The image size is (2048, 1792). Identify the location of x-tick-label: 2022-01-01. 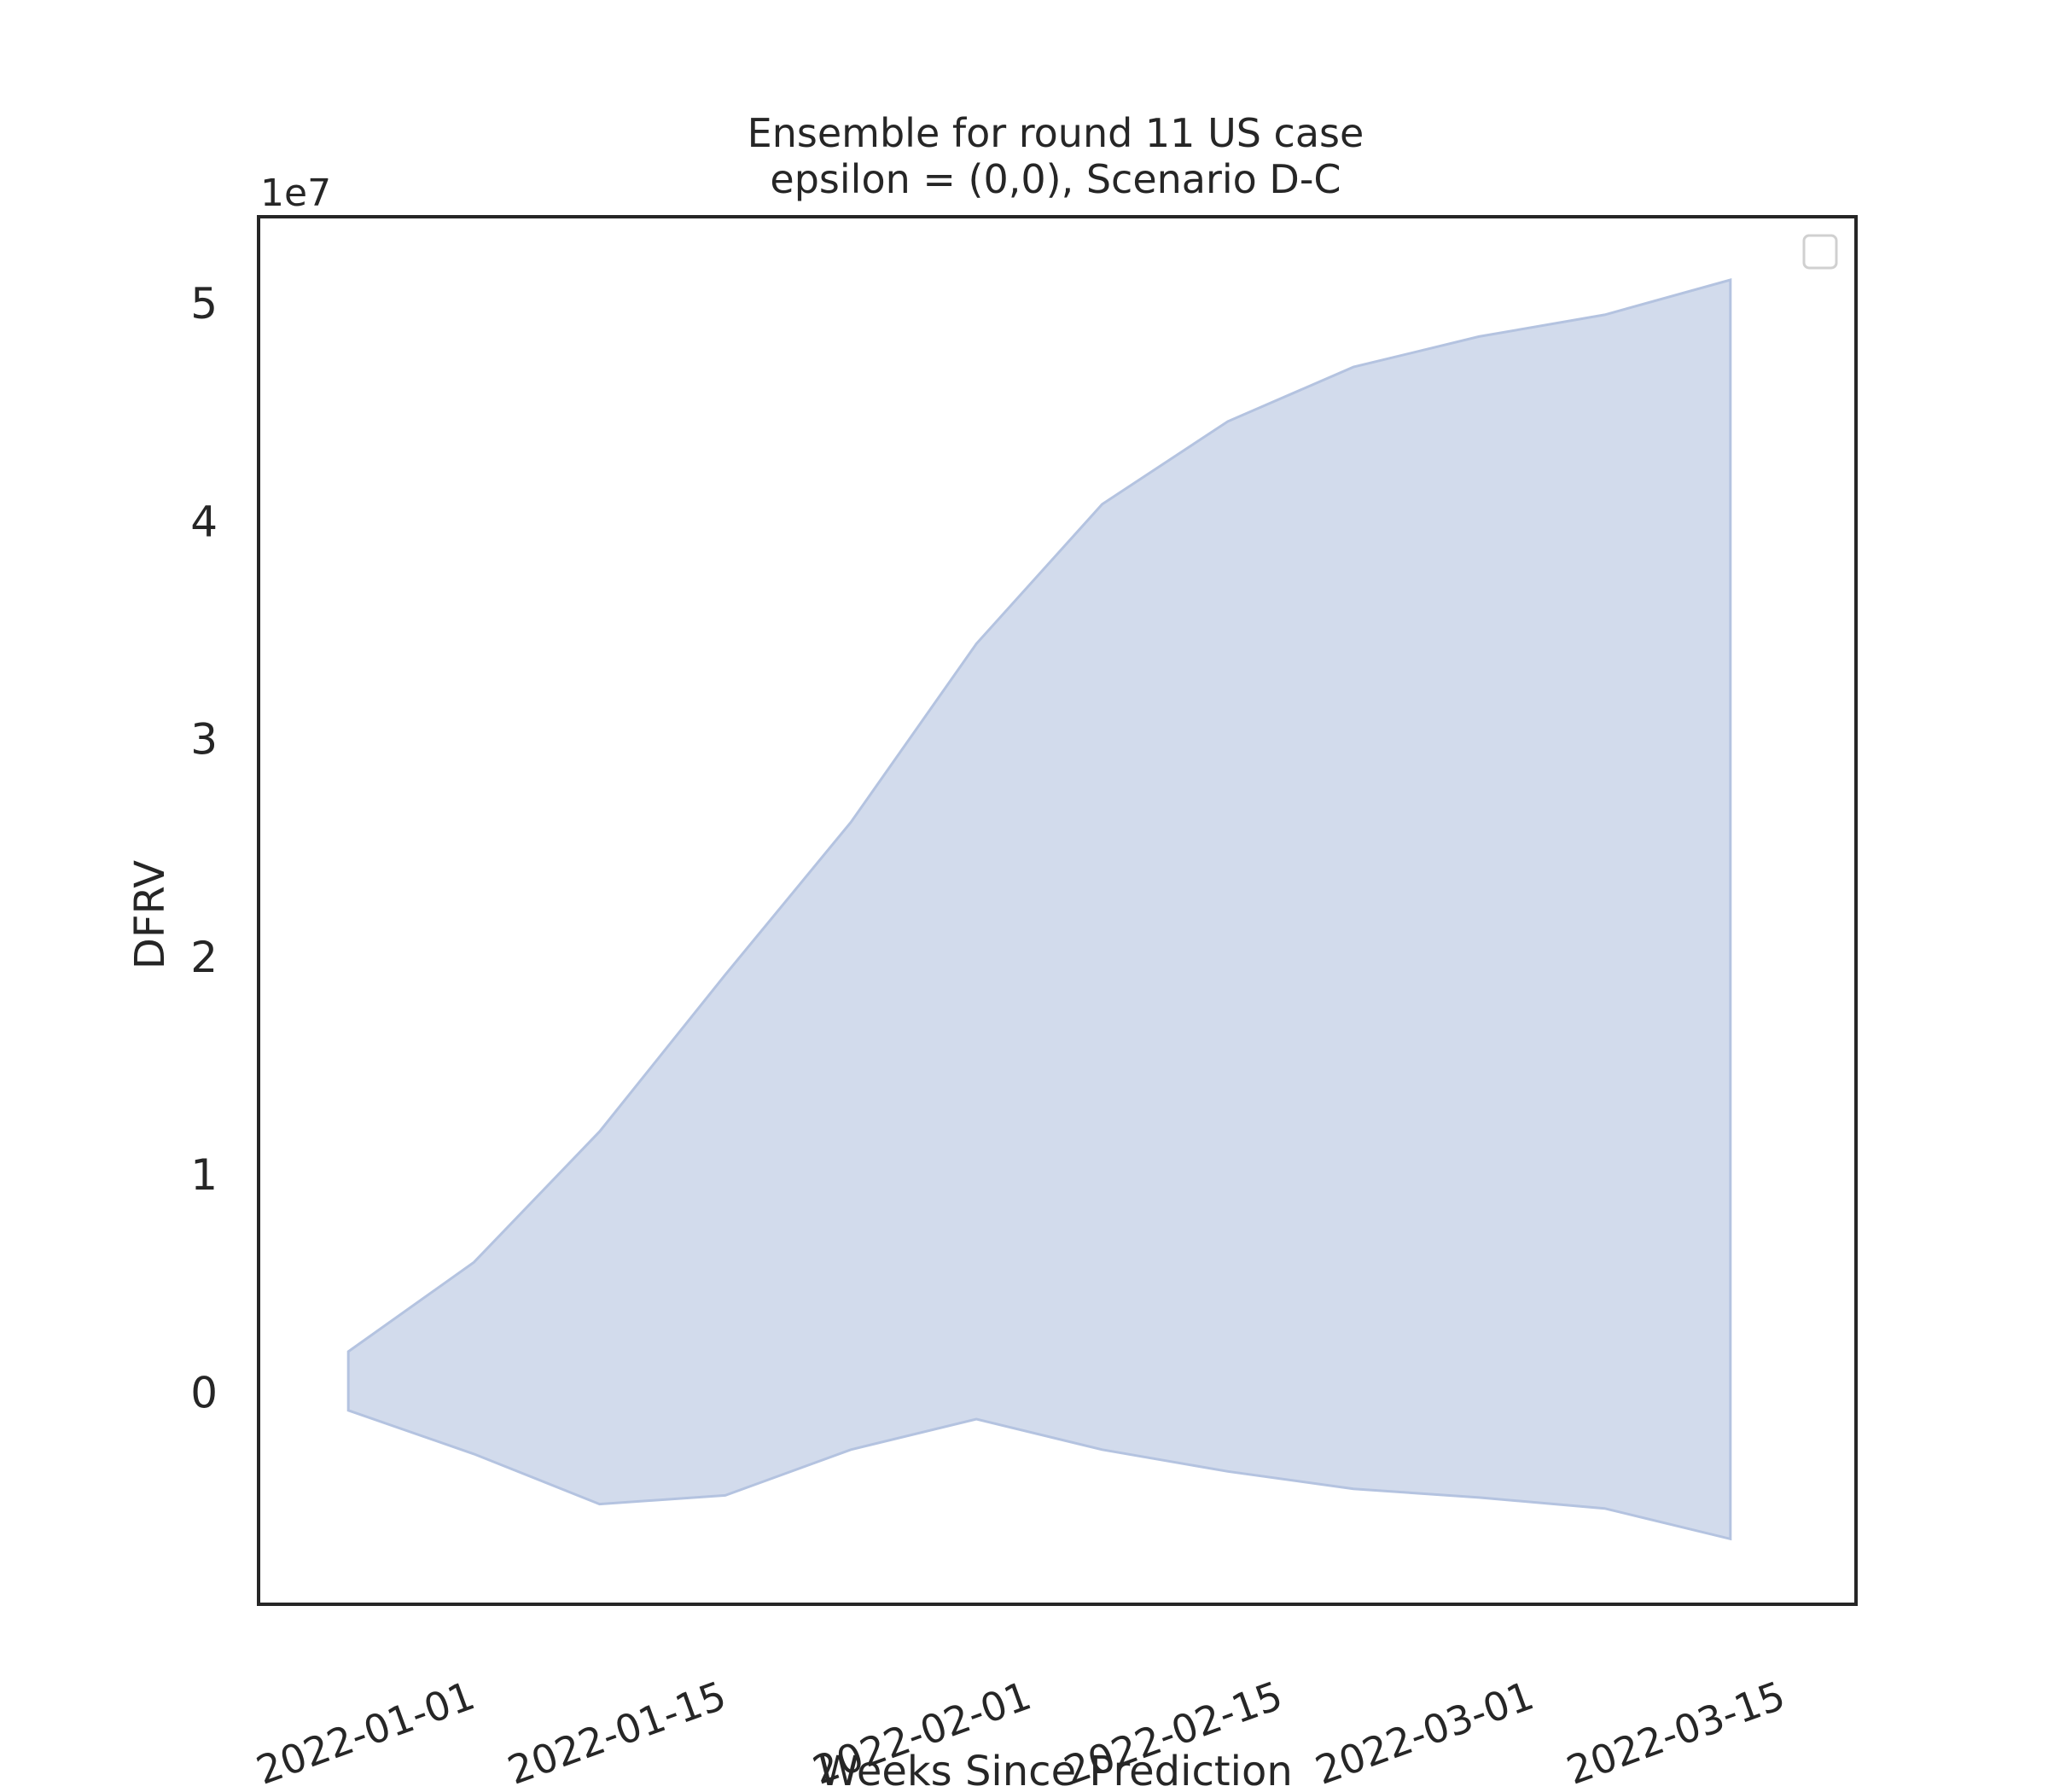
(365, 1732).